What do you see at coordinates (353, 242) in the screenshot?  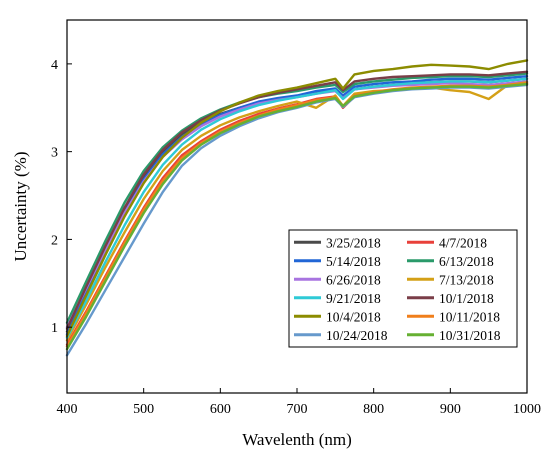 I see `legend-label: 3/25/2018` at bounding box center [353, 242].